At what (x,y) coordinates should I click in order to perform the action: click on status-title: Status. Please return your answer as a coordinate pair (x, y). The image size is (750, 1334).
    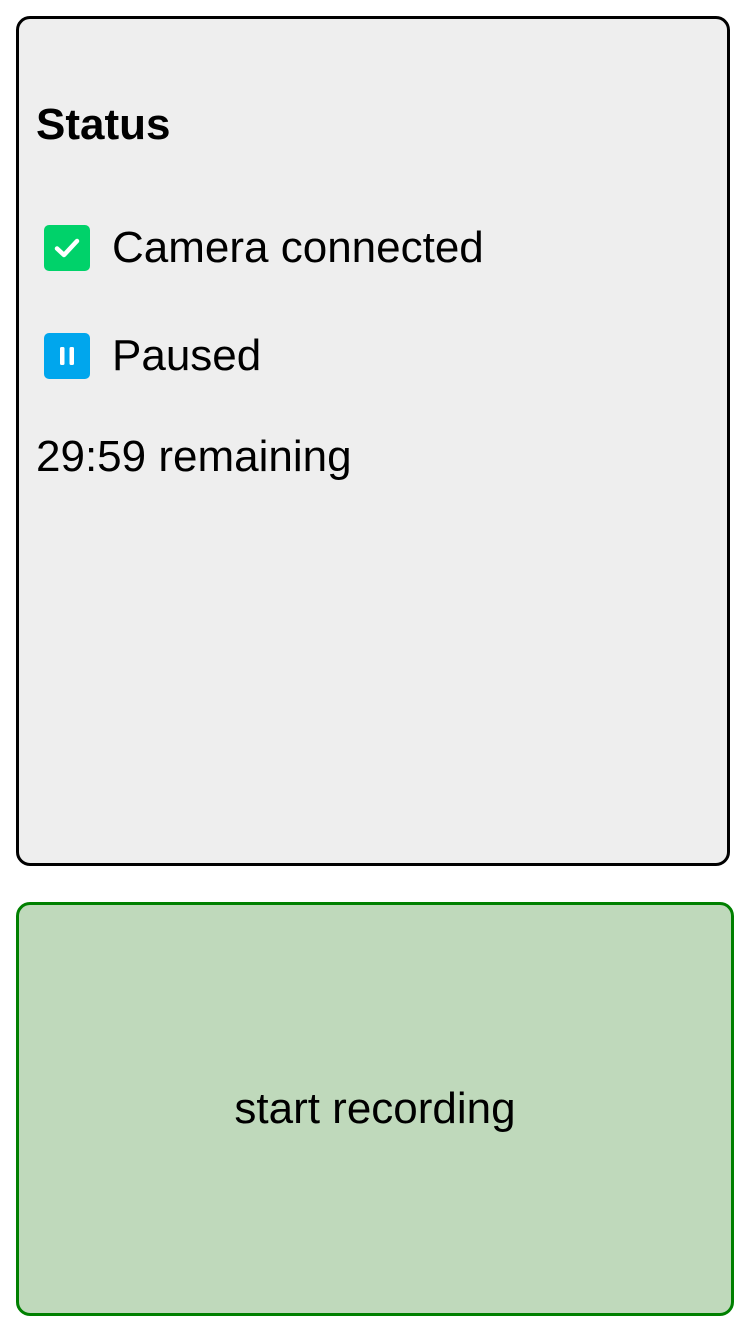
    Looking at the image, I should click on (103, 124).